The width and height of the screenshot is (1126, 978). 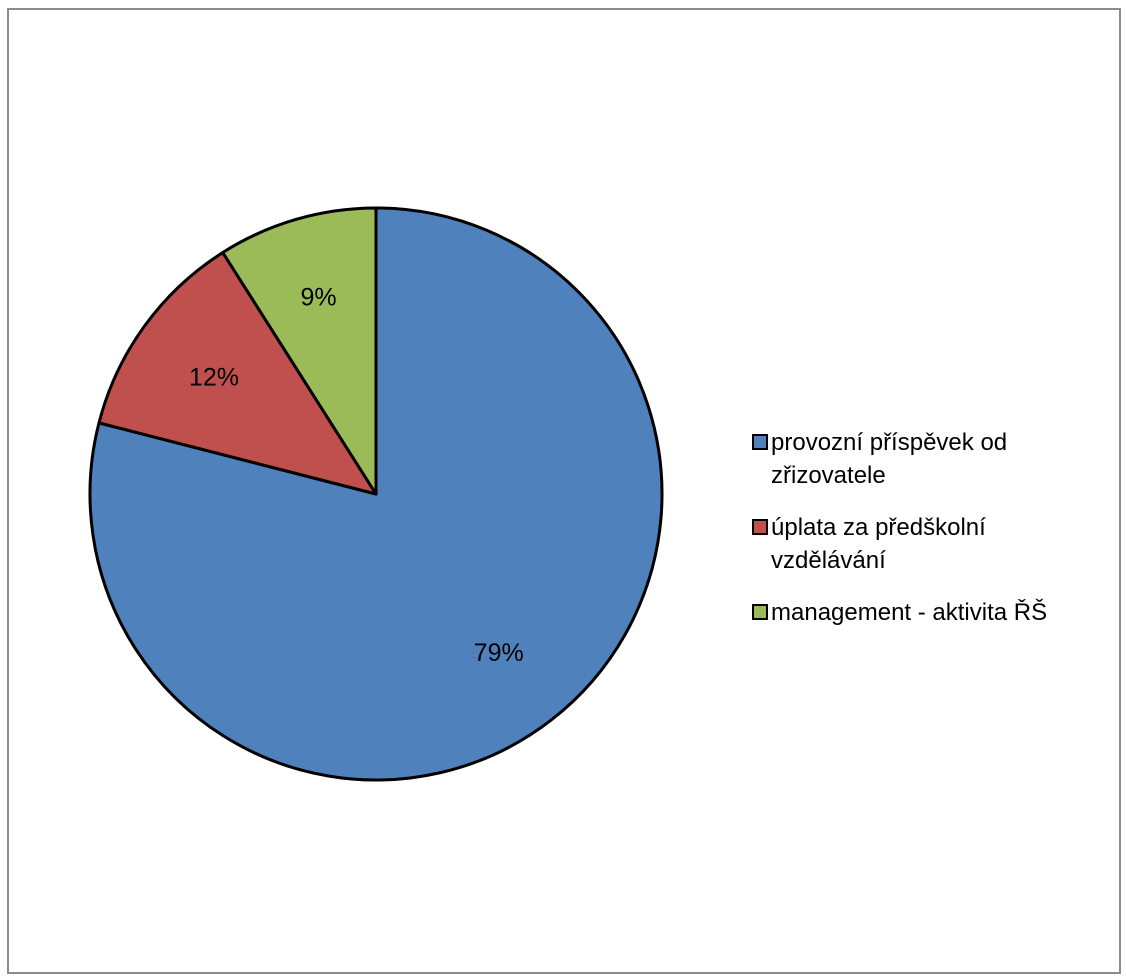 I want to click on legend-swatch-uplata, so click(x=760, y=527).